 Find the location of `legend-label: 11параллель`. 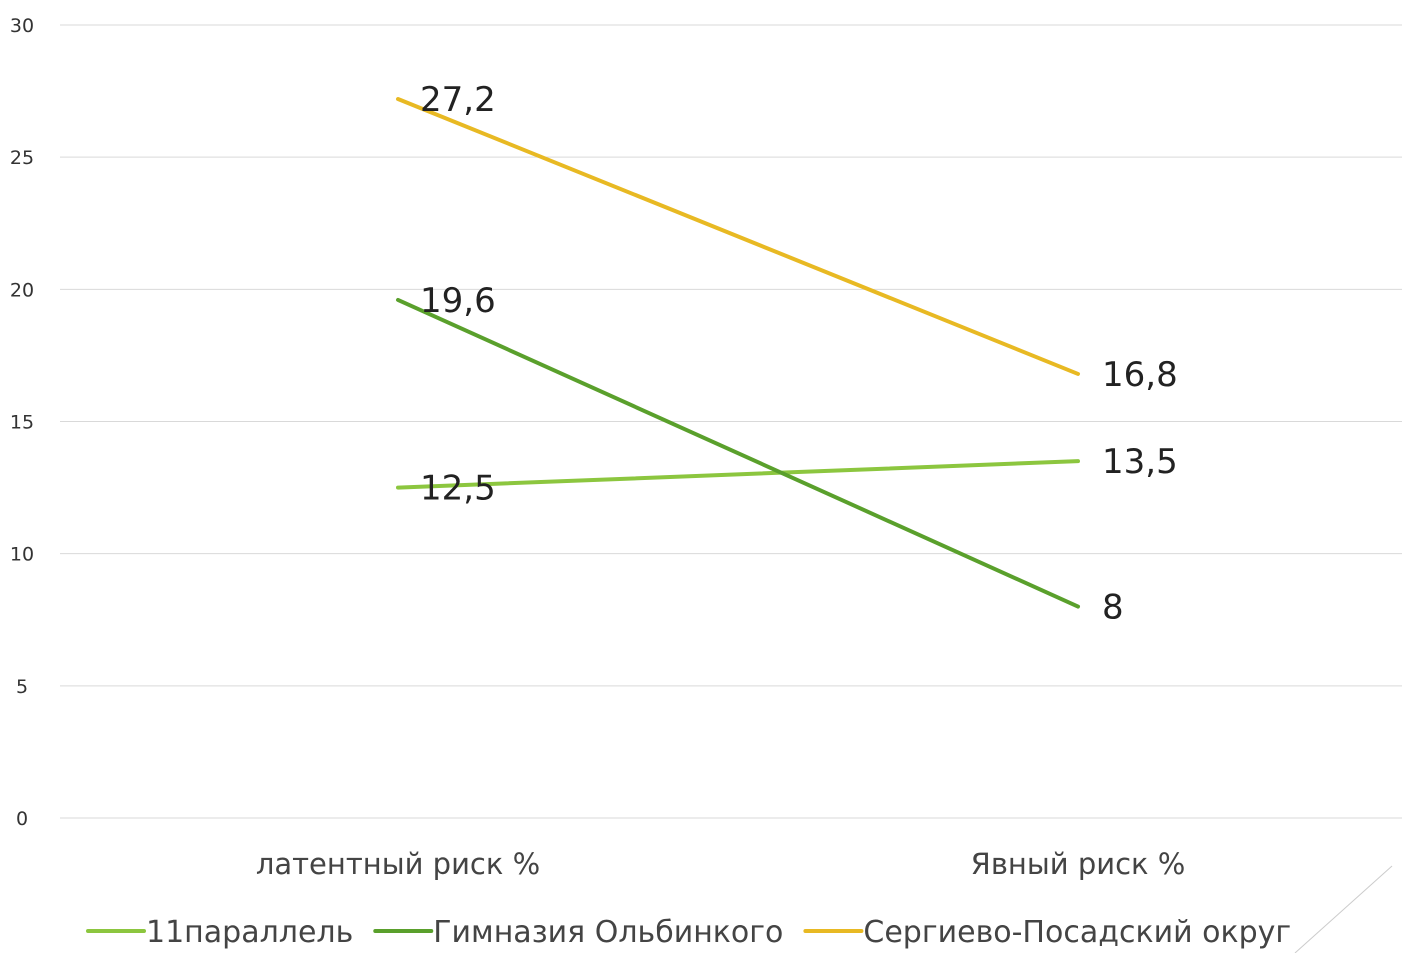

legend-label: 11параллель is located at coordinates (249, 932).